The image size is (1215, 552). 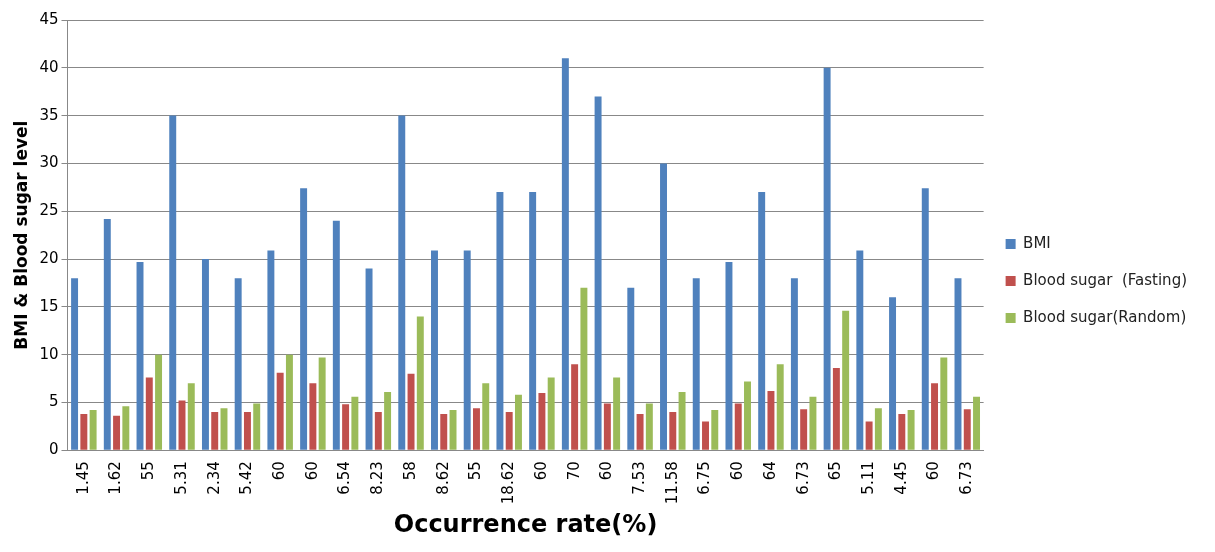 What do you see at coordinates (1037, 242) in the screenshot?
I see `legend-label: BMI` at bounding box center [1037, 242].